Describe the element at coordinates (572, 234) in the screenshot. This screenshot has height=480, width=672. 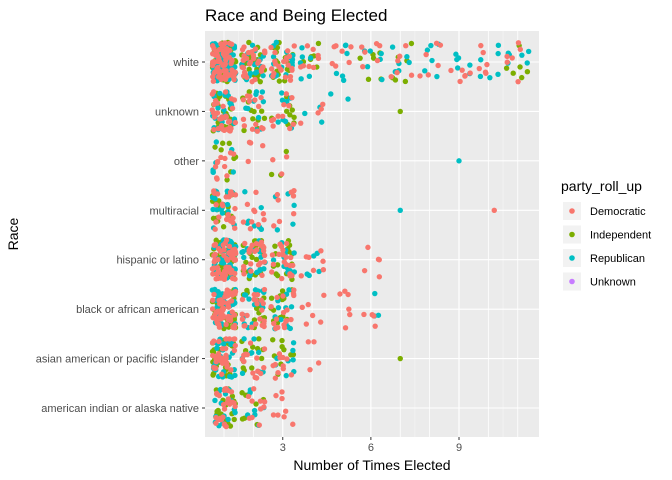
I see `legend-marker` at that location.